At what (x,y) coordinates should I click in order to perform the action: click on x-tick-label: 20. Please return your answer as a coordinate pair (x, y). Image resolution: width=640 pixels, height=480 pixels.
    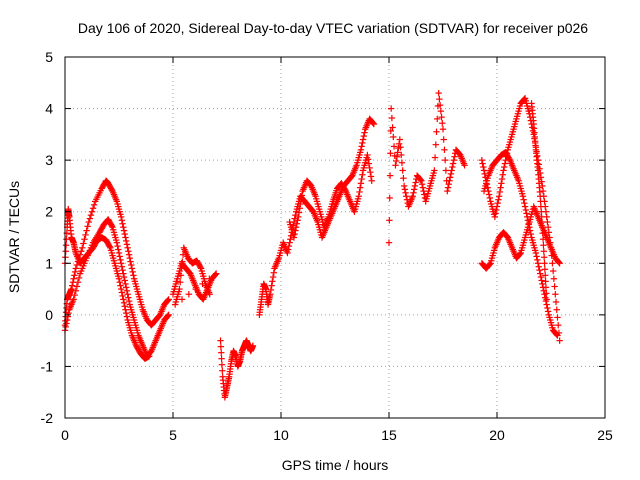
    Looking at the image, I should click on (497, 435).